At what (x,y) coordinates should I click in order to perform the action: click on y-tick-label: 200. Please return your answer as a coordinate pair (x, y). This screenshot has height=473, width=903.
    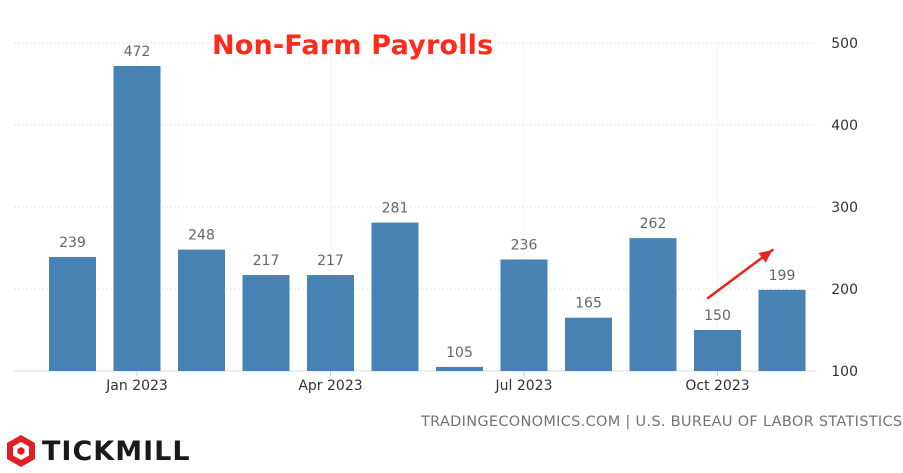
    Looking at the image, I should click on (844, 290).